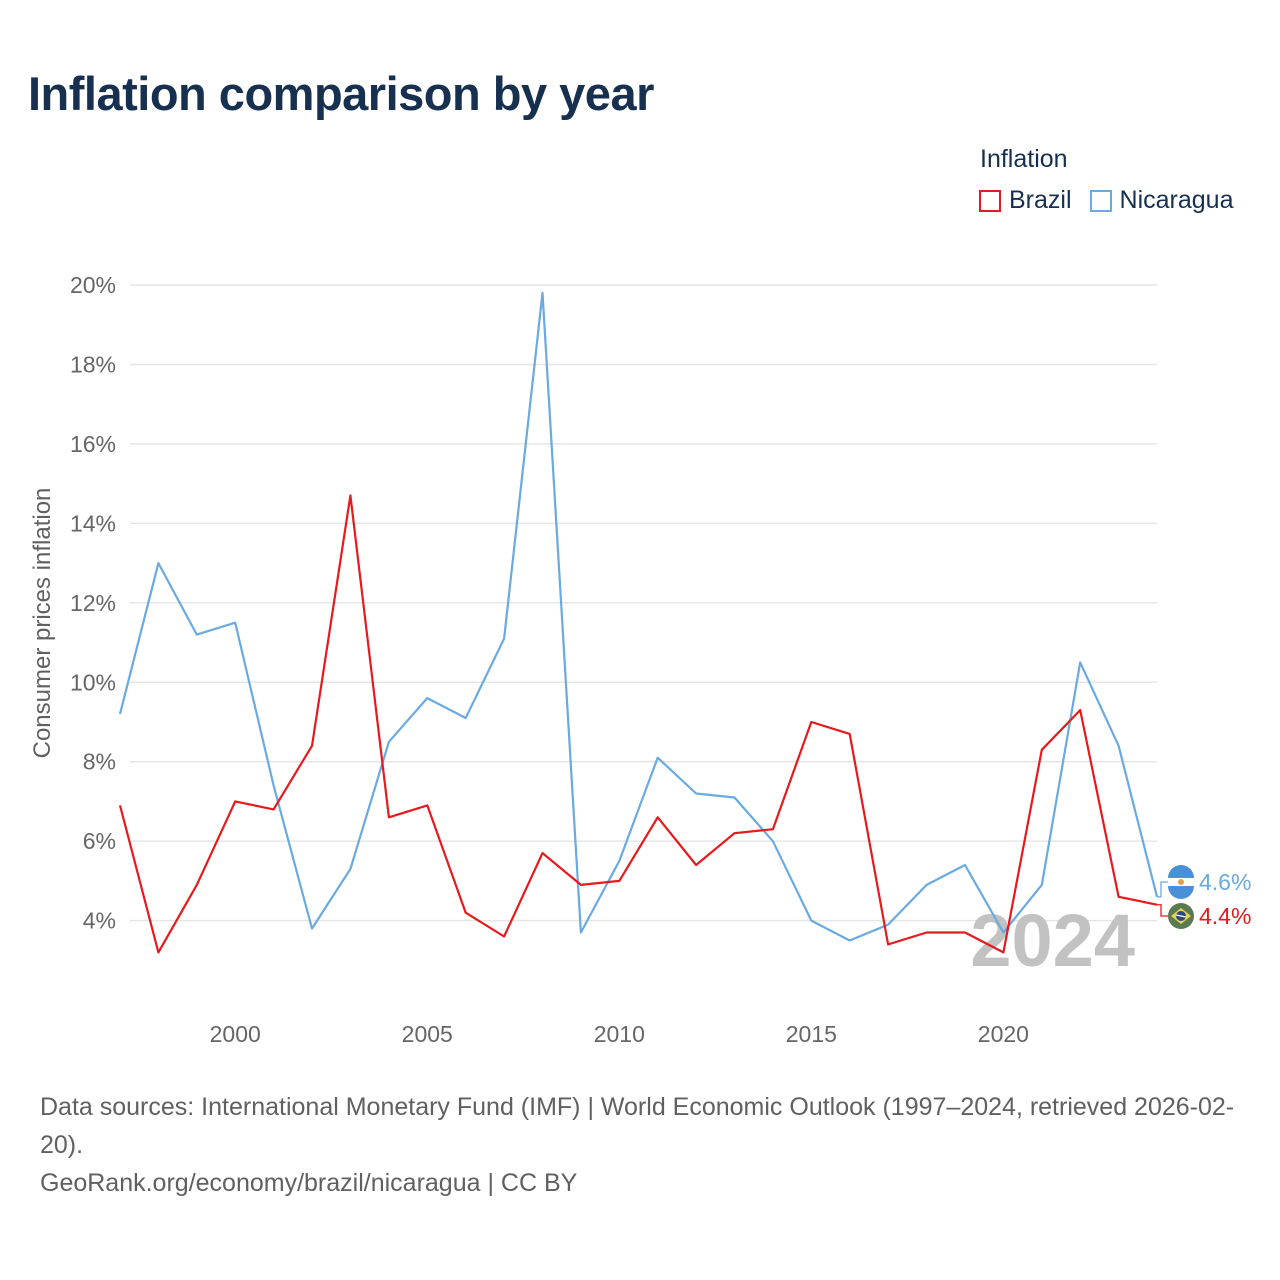 This screenshot has width=1280, height=1280. Describe the element at coordinates (99, 762) in the screenshot. I see `y-tick-label: 8%` at that location.